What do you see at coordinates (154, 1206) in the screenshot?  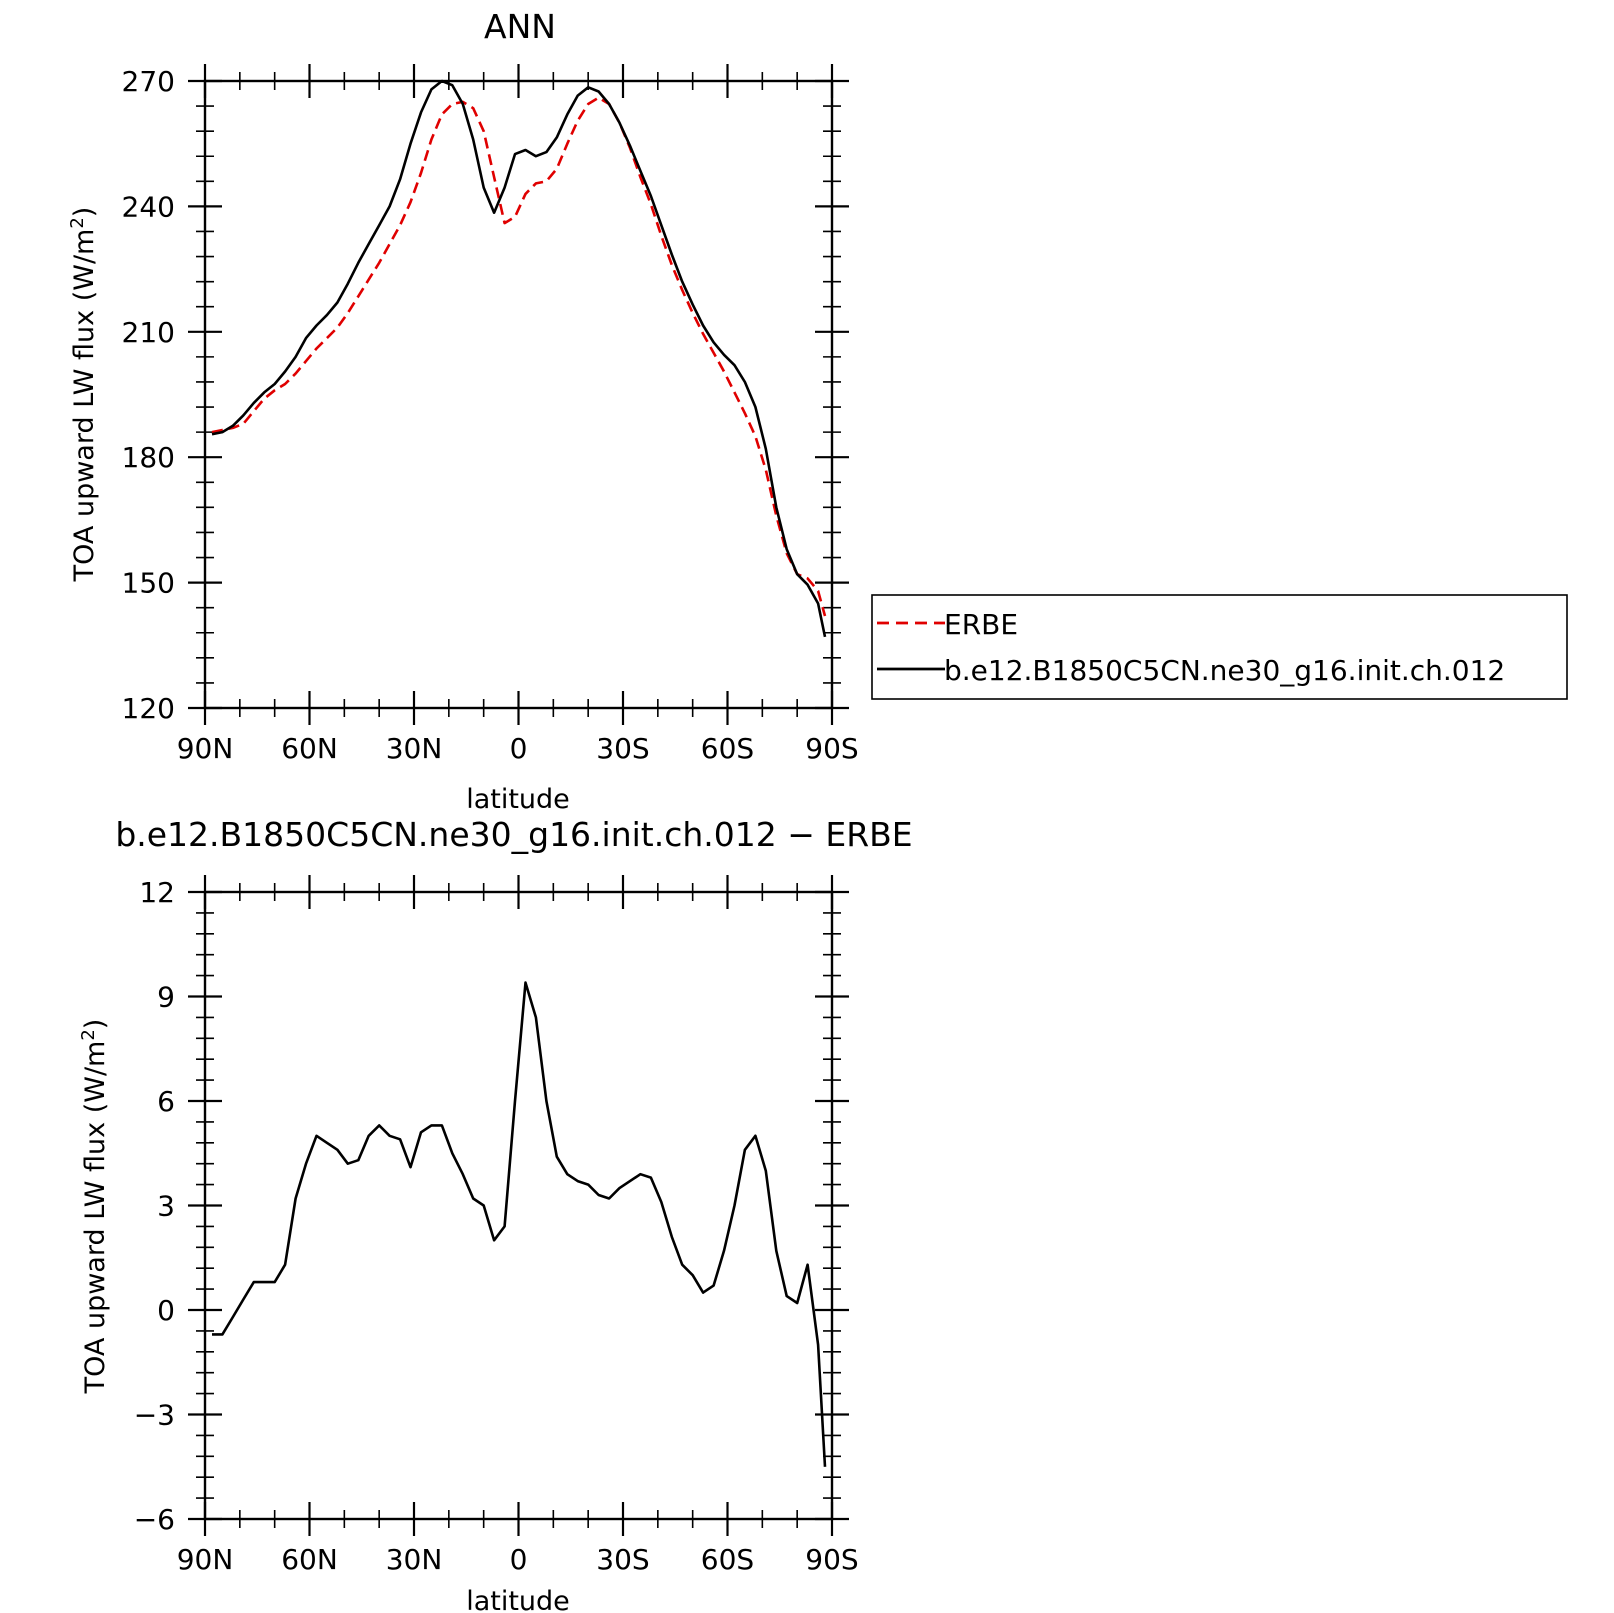 I see `bottom-panel-y-tick-labels: −6 −3 0 3 6 9 12` at bounding box center [154, 1206].